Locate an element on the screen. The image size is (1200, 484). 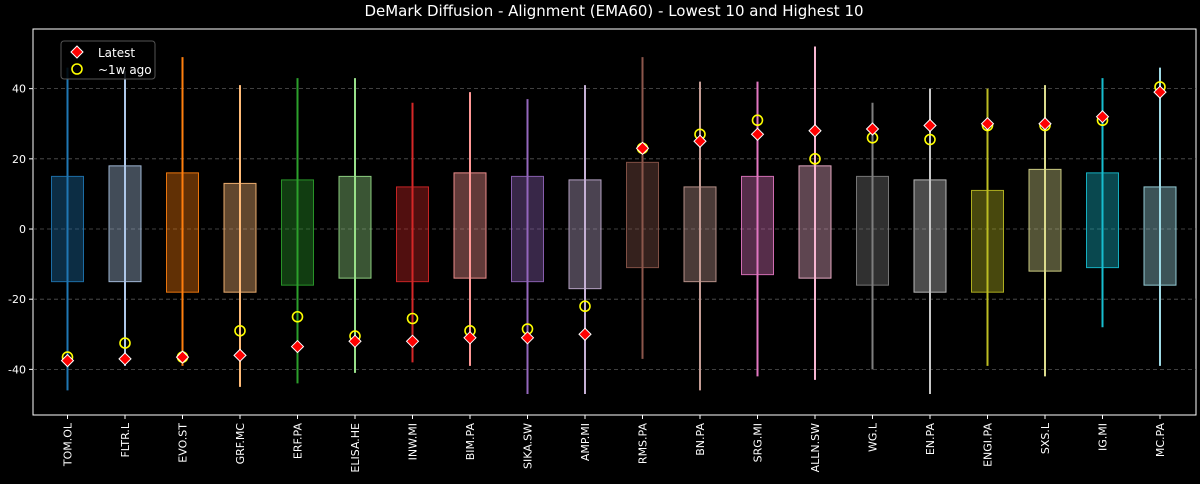
x-tick-label: ALLN.SW is located at coordinates (815, 447).